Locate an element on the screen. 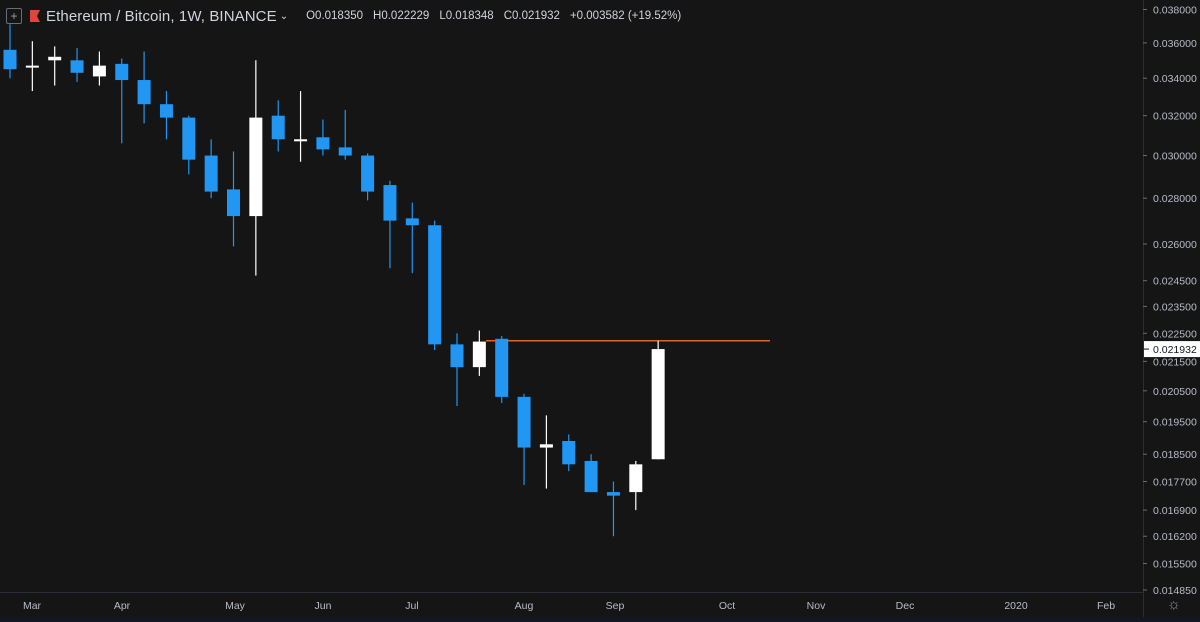 This screenshot has height=622, width=1200. price-tick-label: 0.028000 is located at coordinates (1175, 199).